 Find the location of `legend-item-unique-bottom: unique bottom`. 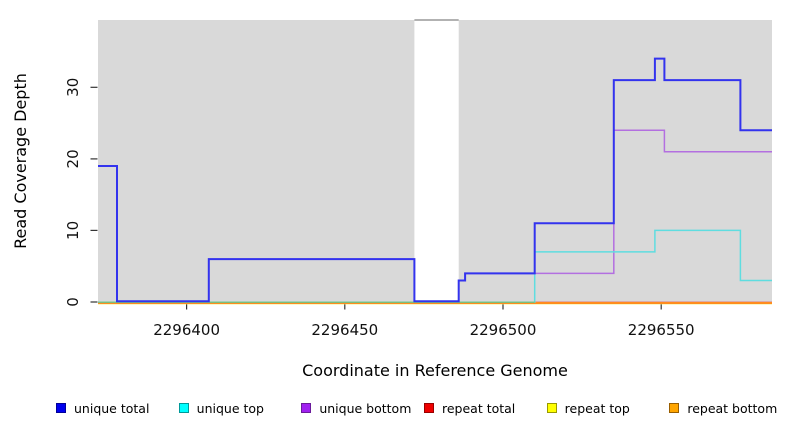

legend-item-unique-bottom: unique bottom is located at coordinates (356, 408).